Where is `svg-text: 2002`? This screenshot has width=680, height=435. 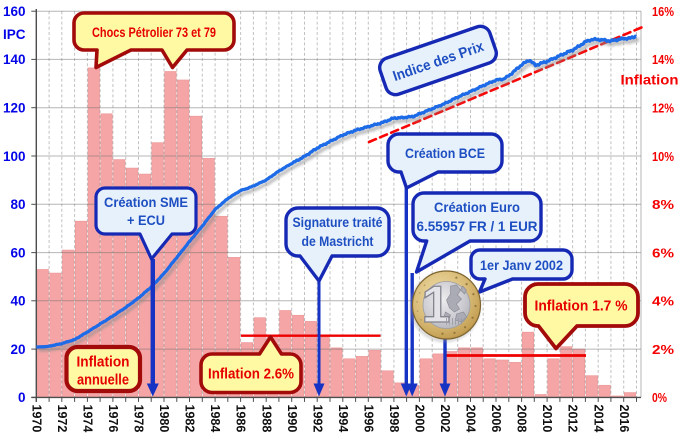
svg-text: 2002 is located at coordinates (445, 419).